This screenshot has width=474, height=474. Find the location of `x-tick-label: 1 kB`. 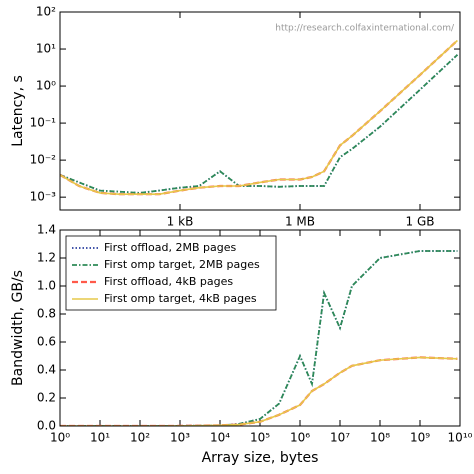

x-tick-label: 1 kB is located at coordinates (180, 222).